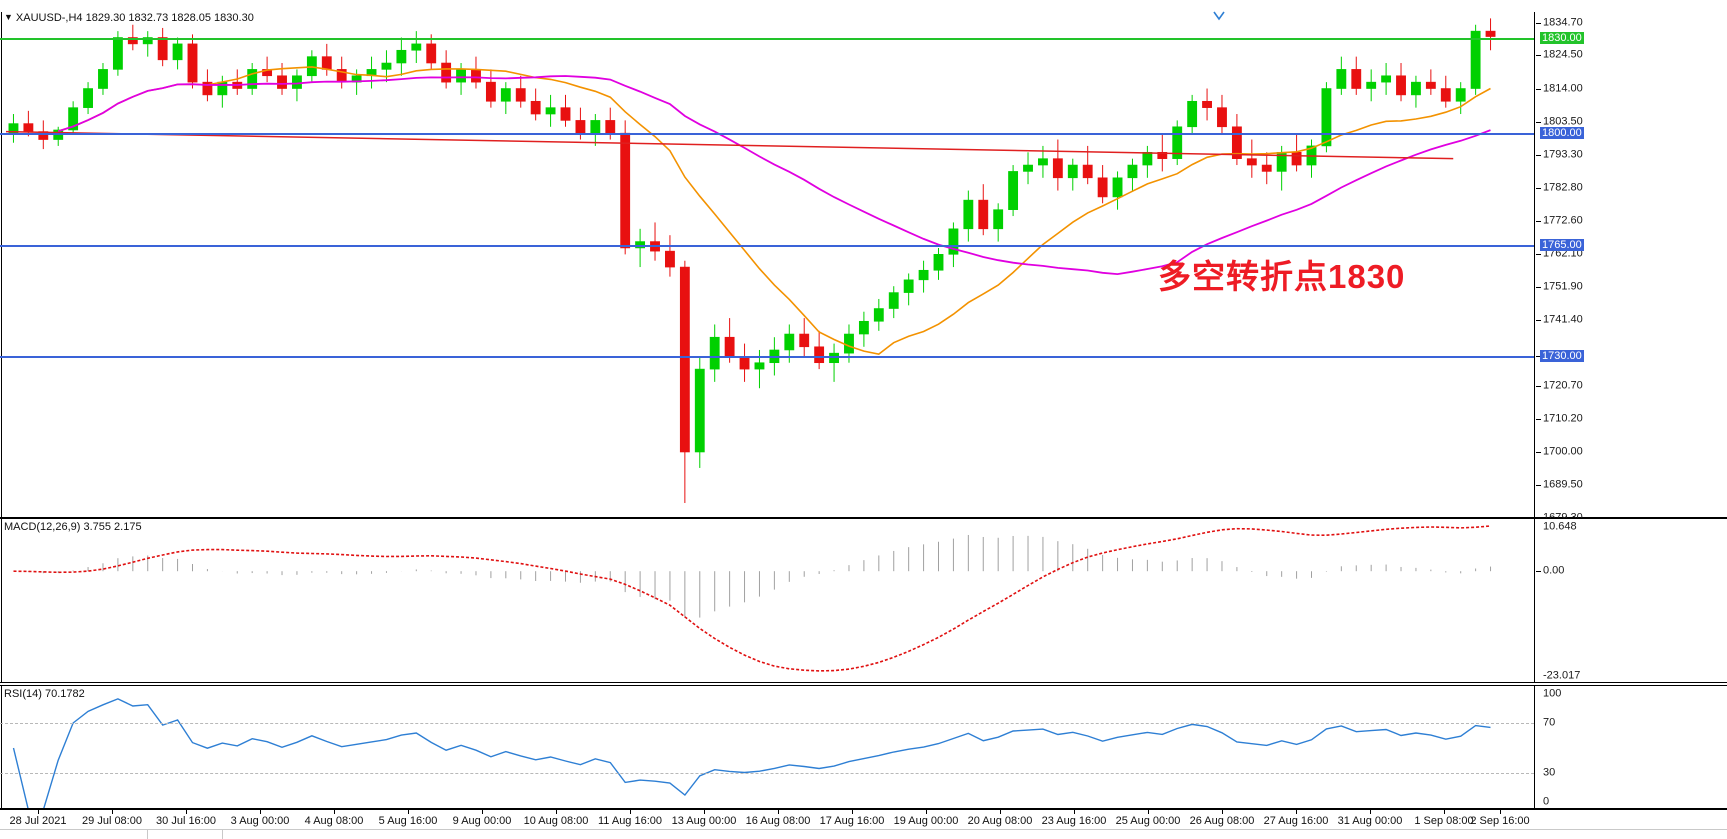 The width and height of the screenshot is (1727, 839). I want to click on time-axis-tick-label: 17 Aug 16:00, so click(852, 821).